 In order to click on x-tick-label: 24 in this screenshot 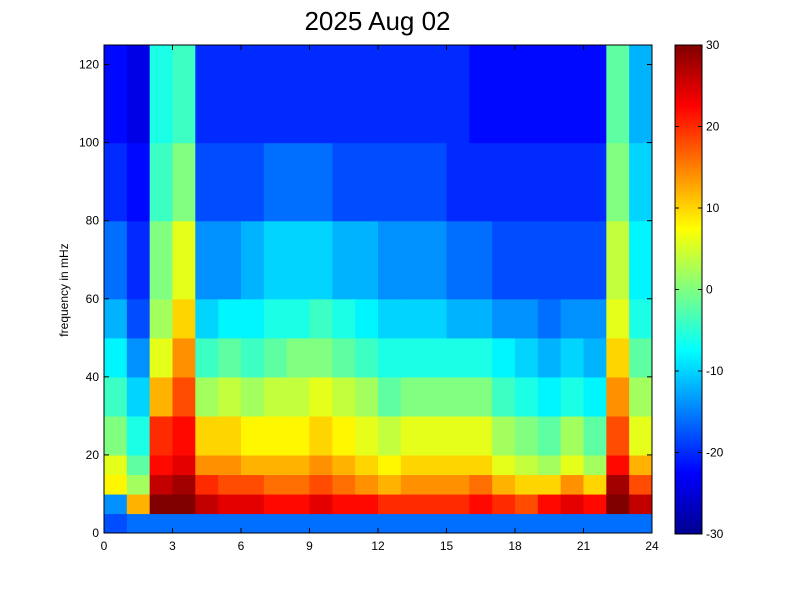, I will do `click(652, 546)`.